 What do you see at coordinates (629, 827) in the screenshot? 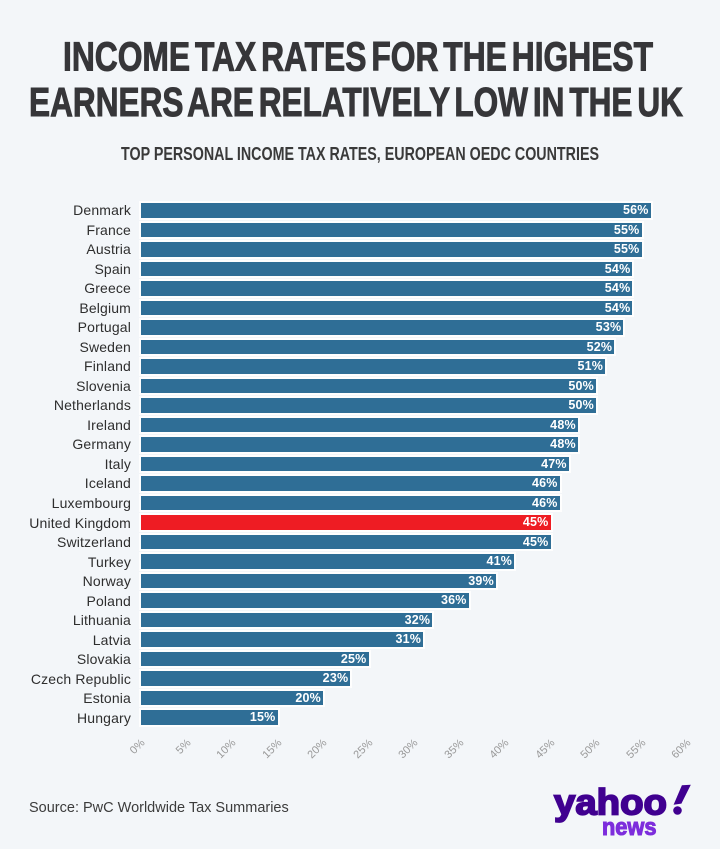
I see `svg-text: news` at bounding box center [629, 827].